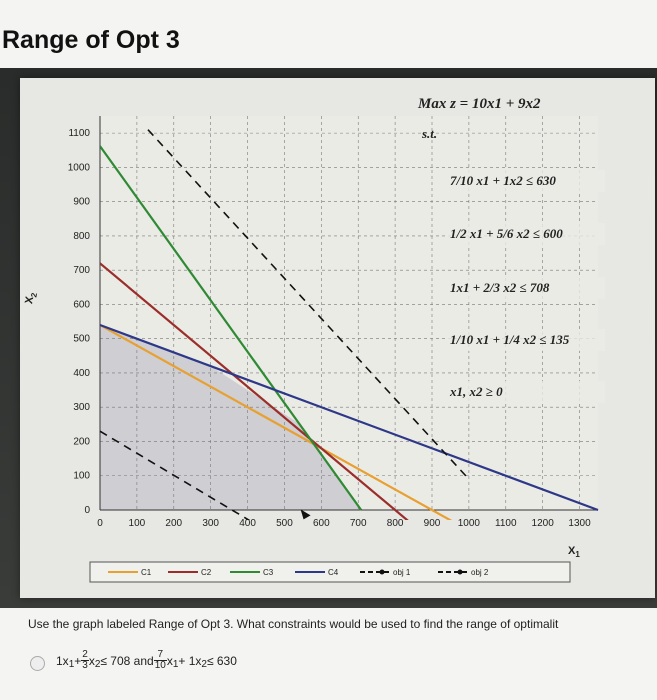 The image size is (657, 700). Describe the element at coordinates (137, 523) in the screenshot. I see `x-tick-label: 100` at that location.